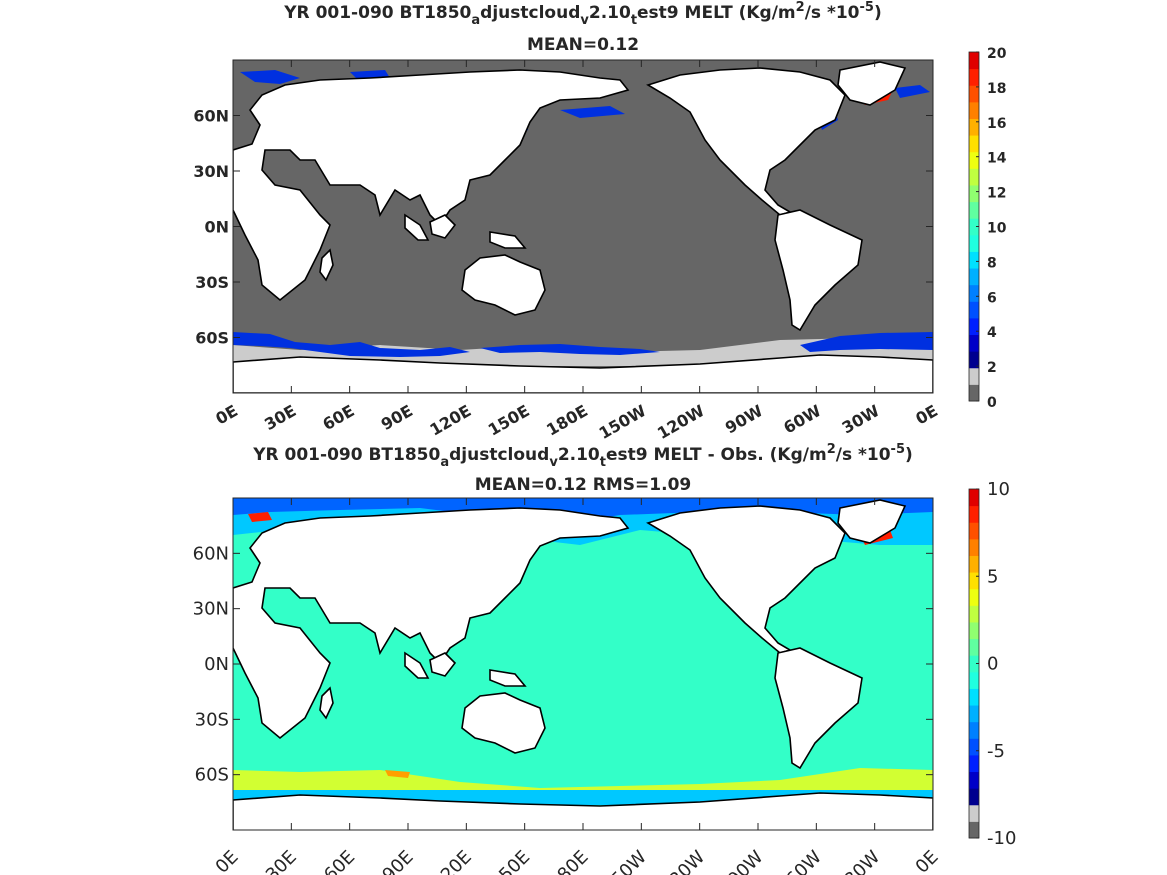 Image resolution: width=1167 pixels, height=875 pixels. I want to click on x-tick-label-top: 150E, so click(509, 420).